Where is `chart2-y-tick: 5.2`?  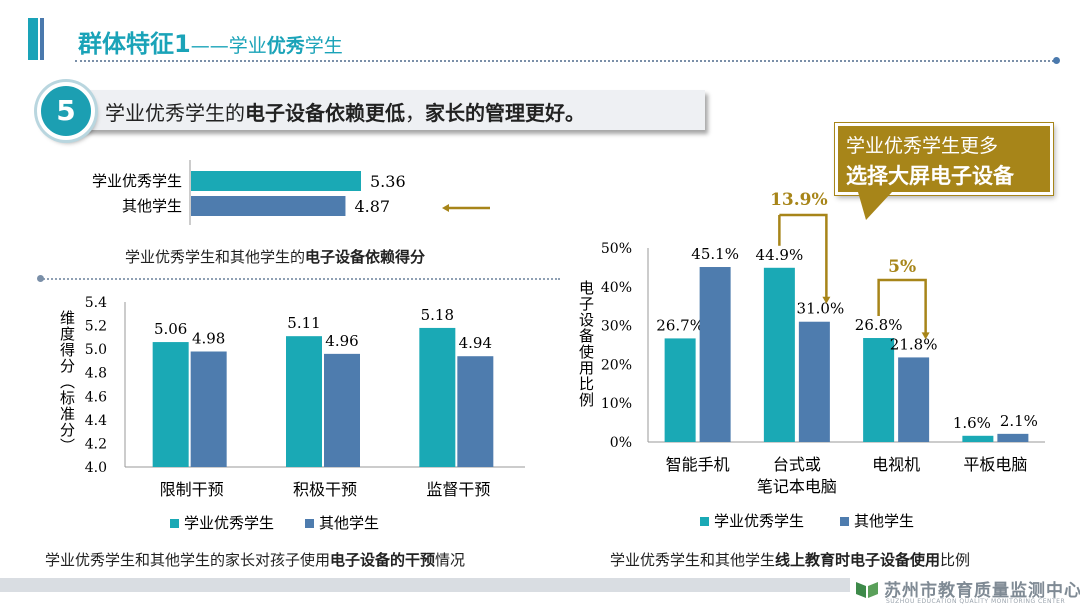
chart2-y-tick: 5.2 is located at coordinates (96, 327).